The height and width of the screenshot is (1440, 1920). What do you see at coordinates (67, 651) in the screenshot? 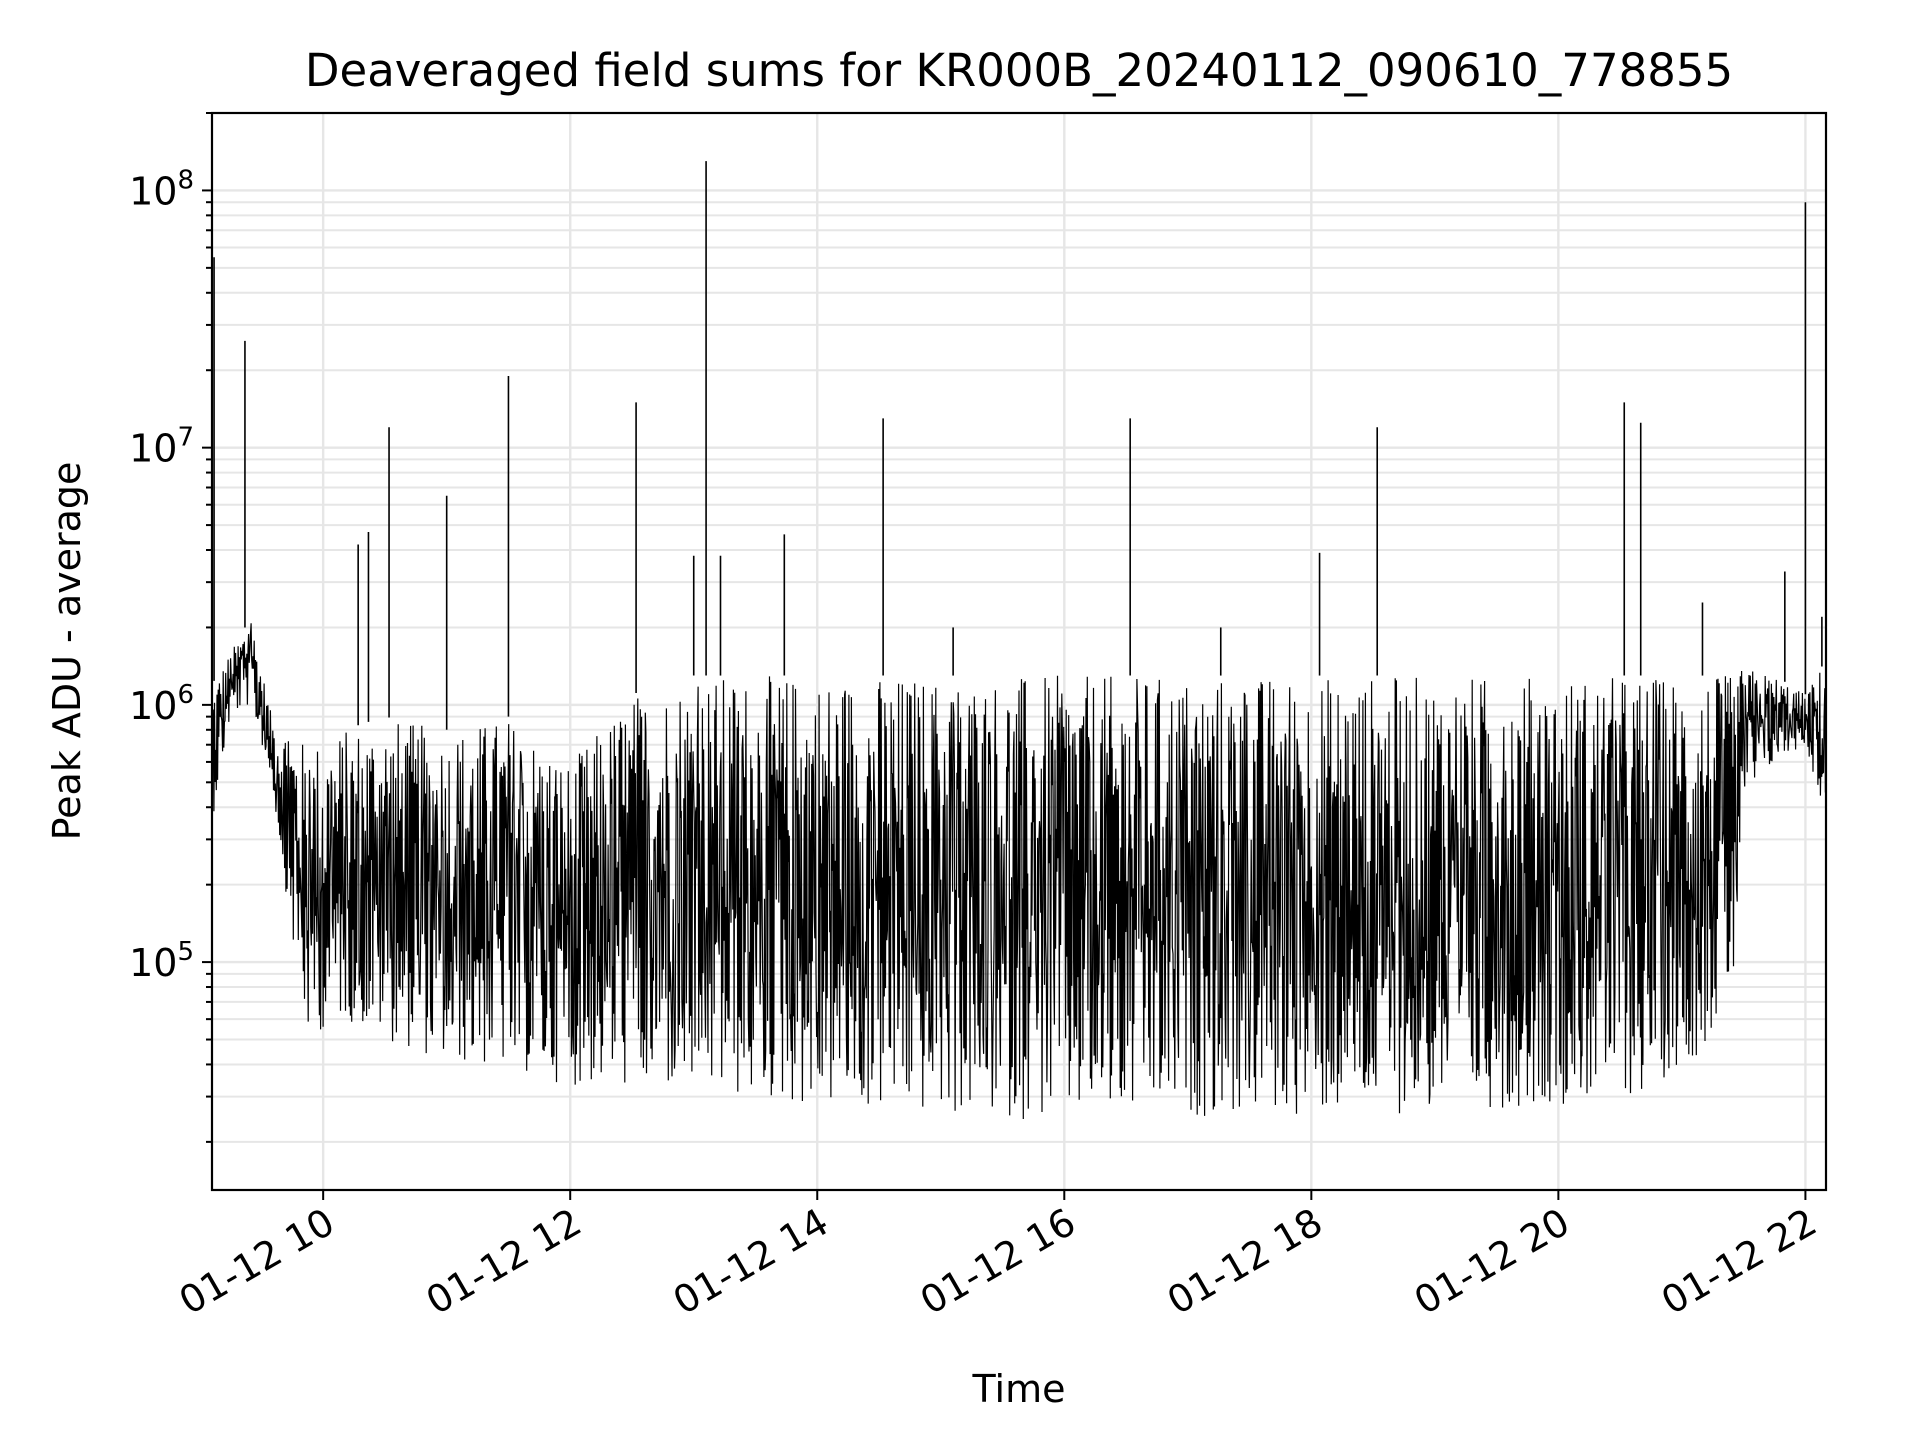
I see `y-axis-label: Peak ADU - average` at bounding box center [67, 651].